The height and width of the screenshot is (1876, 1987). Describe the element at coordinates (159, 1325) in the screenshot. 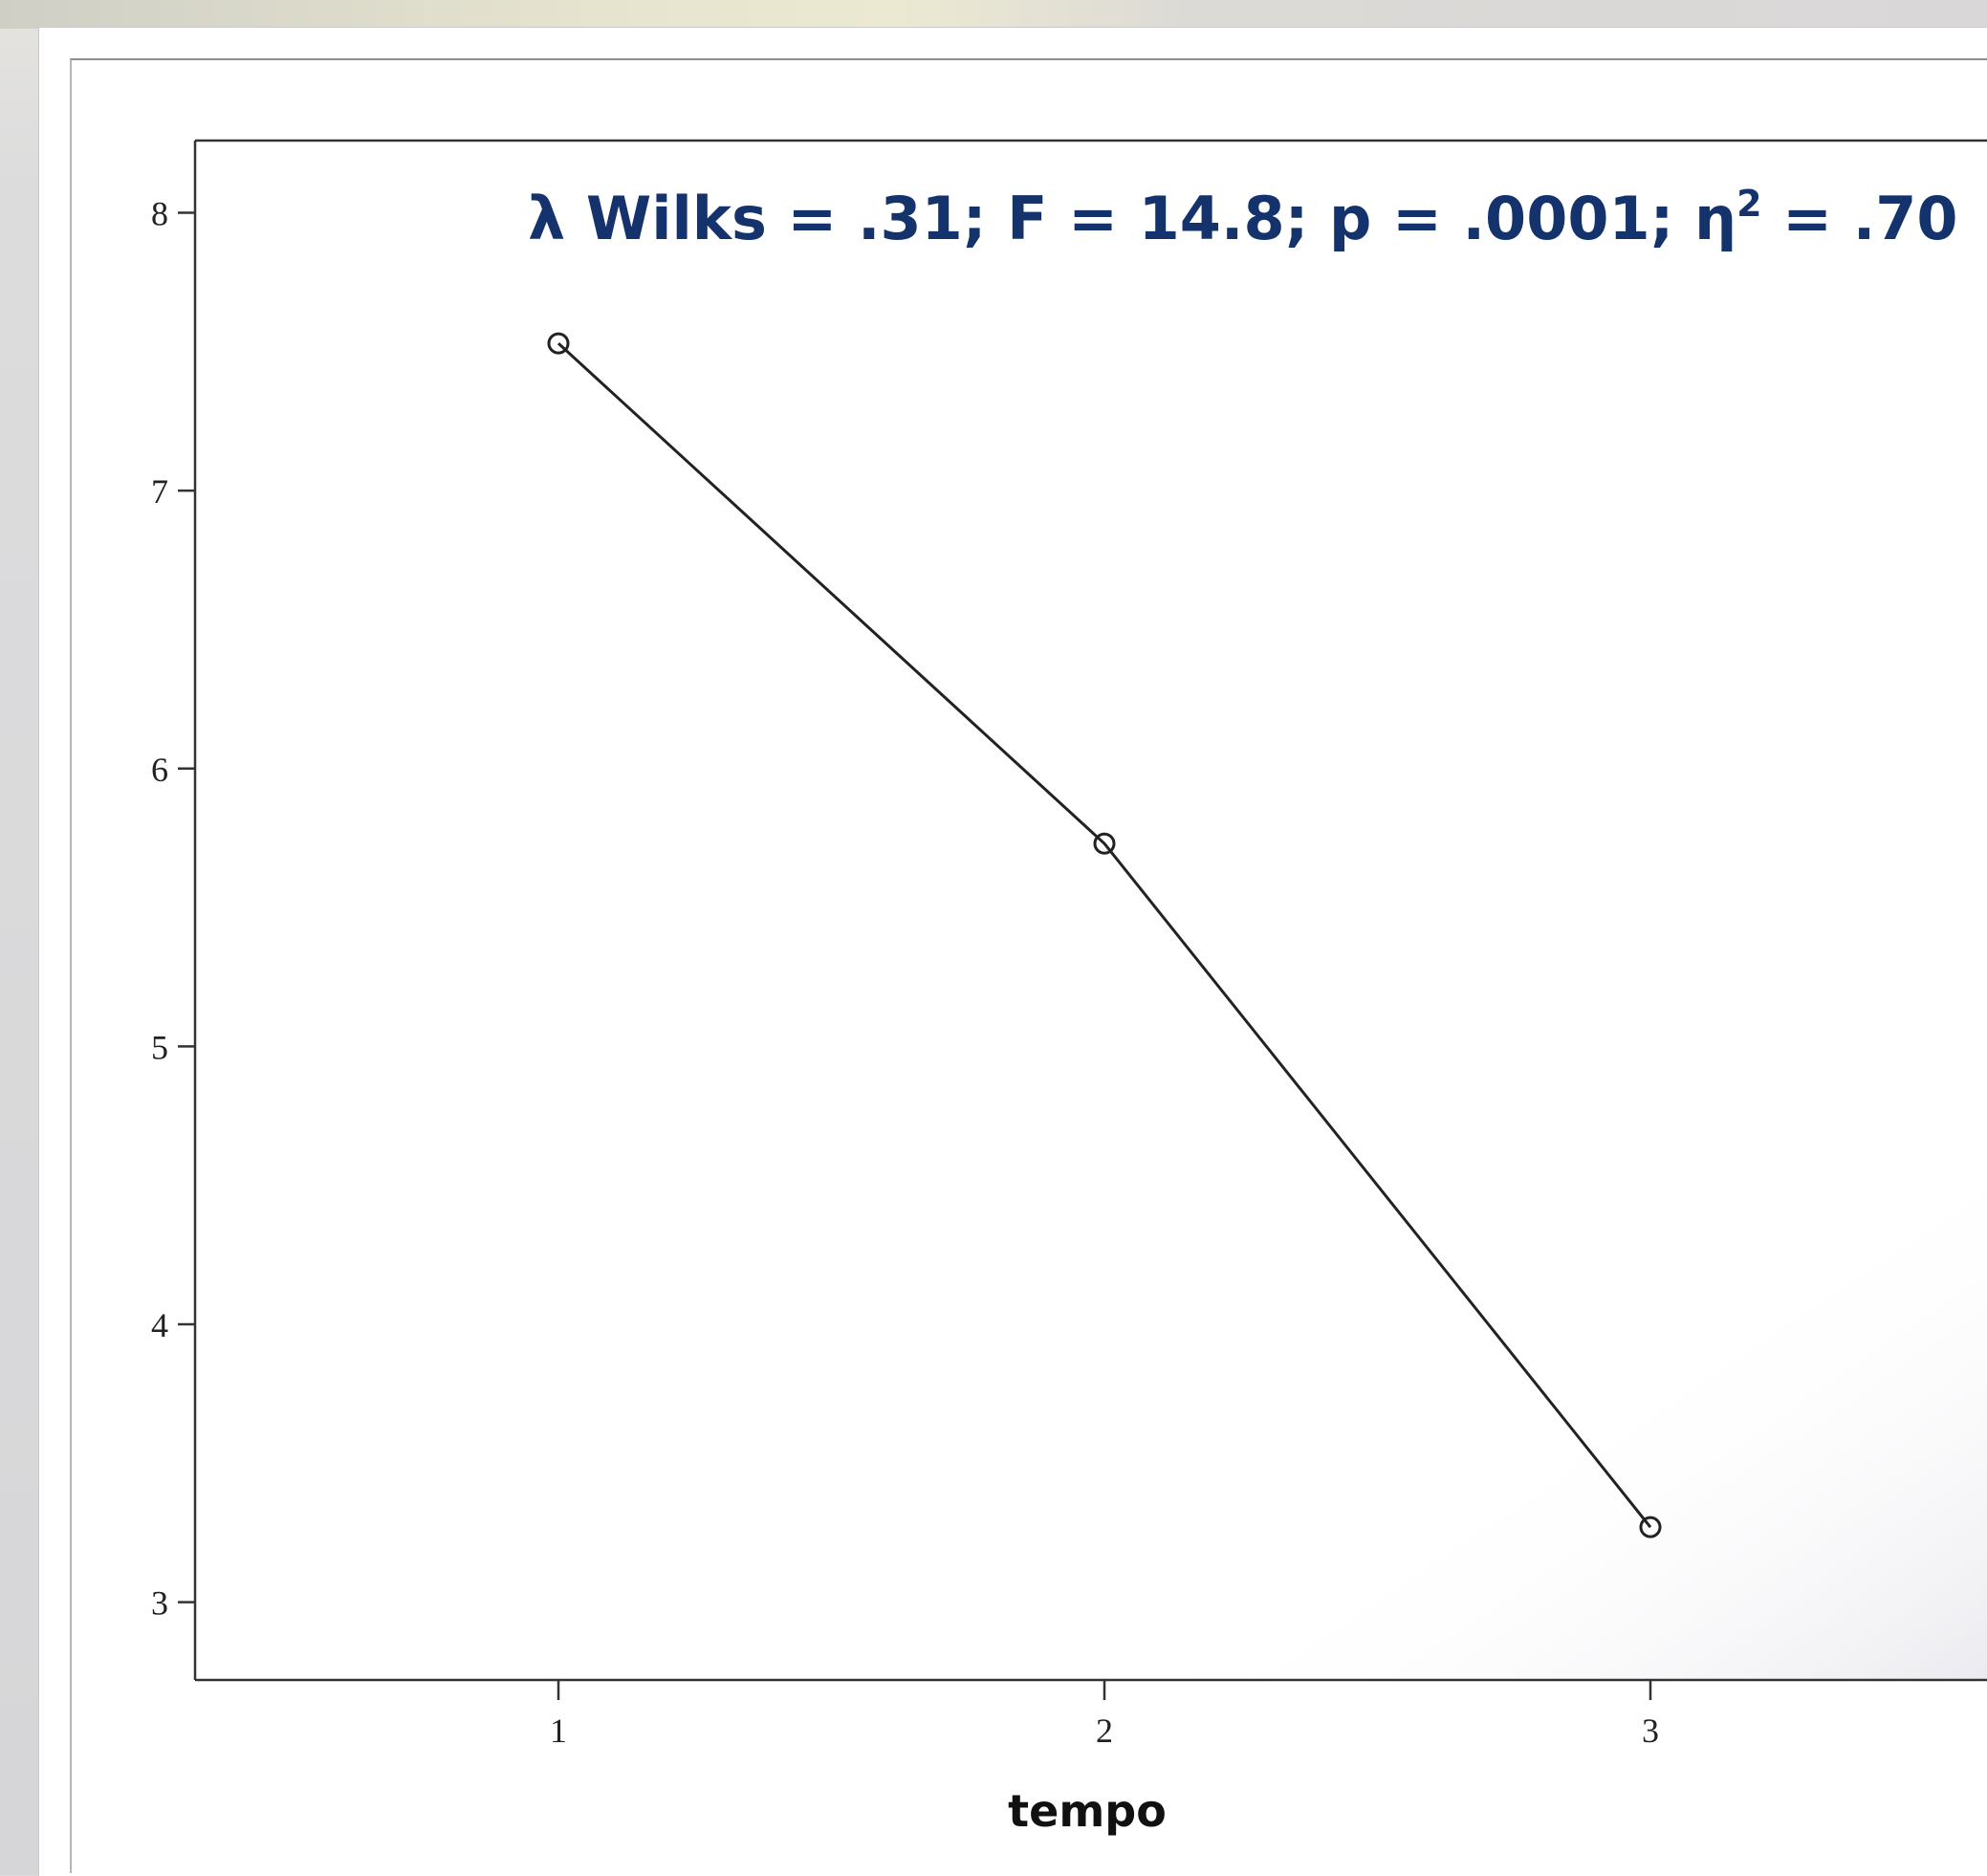

I see `y-tick-label: 4` at that location.